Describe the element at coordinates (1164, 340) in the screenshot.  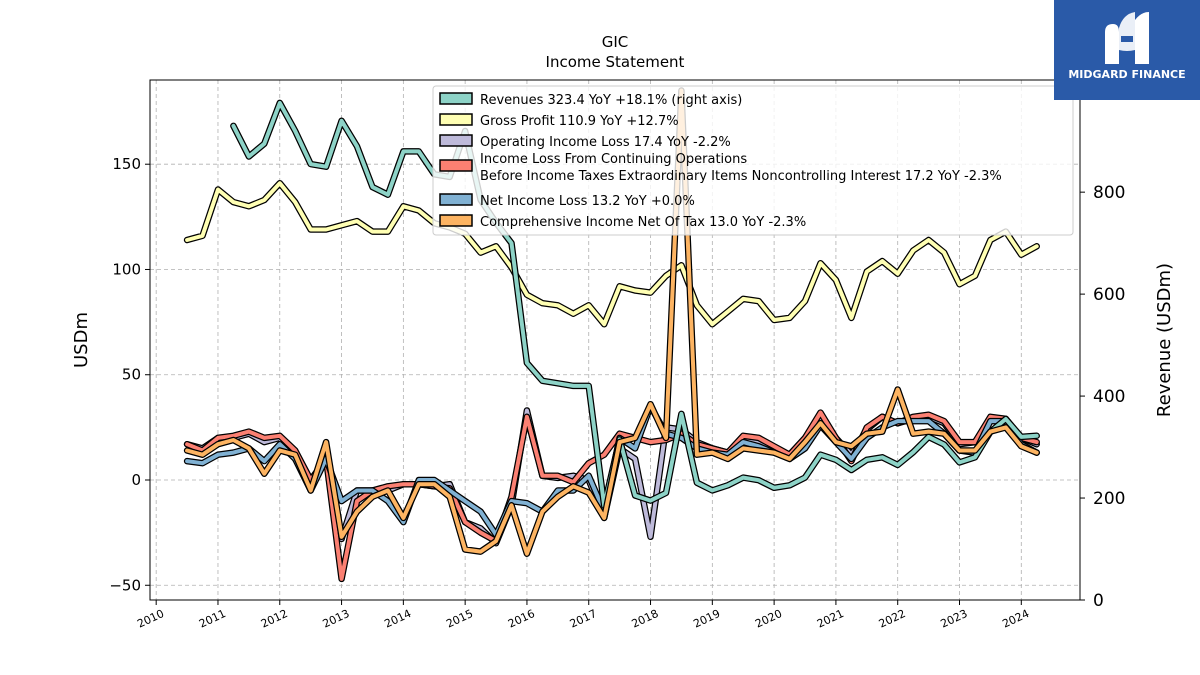
I see `y2-axis-label: Revenue (USDm)` at that location.